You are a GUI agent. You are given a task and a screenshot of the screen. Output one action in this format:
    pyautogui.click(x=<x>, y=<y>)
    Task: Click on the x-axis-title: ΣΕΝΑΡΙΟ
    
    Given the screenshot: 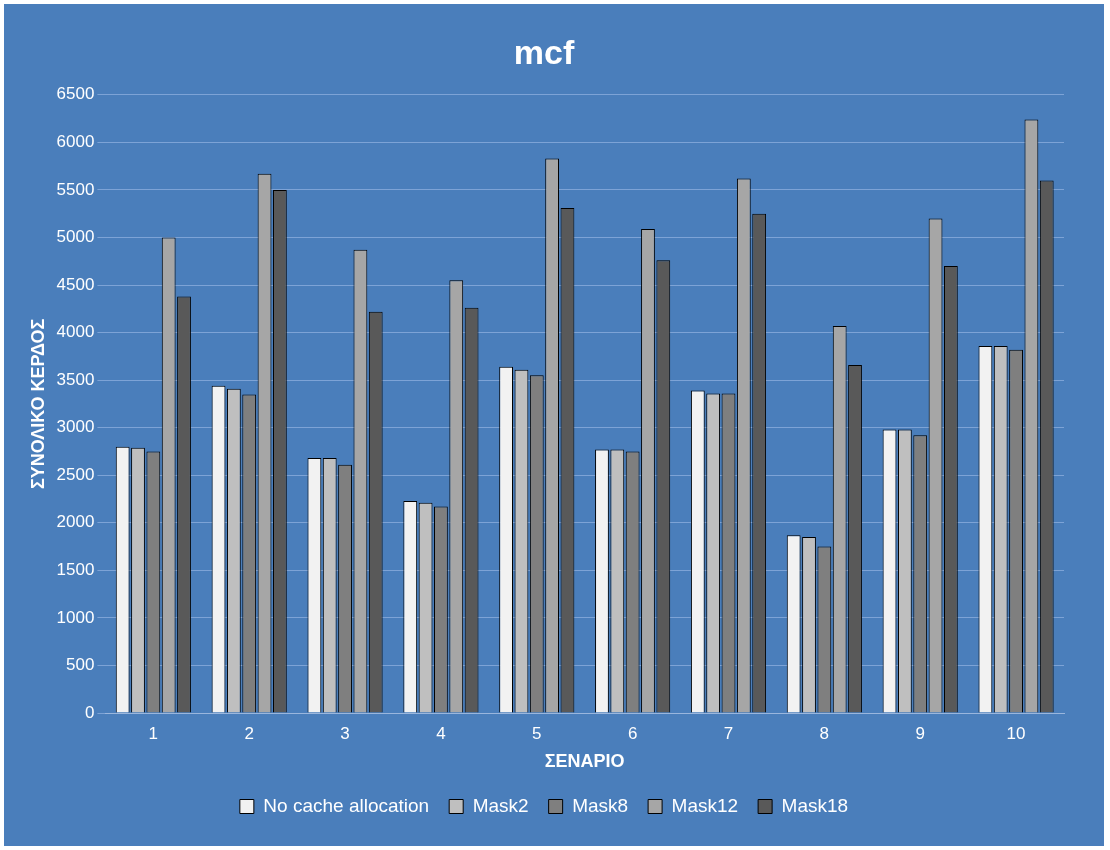 What is the action you would take?
    pyautogui.click(x=584, y=761)
    